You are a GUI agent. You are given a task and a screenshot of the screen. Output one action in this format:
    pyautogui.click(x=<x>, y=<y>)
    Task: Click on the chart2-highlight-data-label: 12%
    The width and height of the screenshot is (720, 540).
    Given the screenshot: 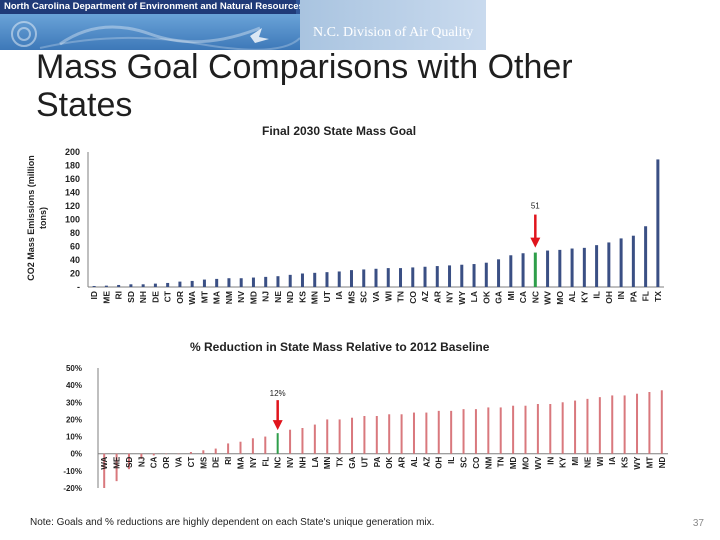 What is the action you would take?
    pyautogui.click(x=278, y=393)
    